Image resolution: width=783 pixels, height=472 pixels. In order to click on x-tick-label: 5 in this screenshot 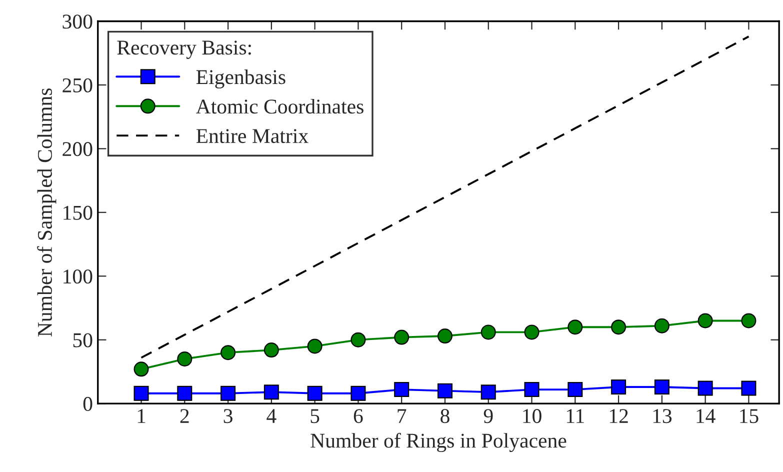, I will do `click(315, 416)`.